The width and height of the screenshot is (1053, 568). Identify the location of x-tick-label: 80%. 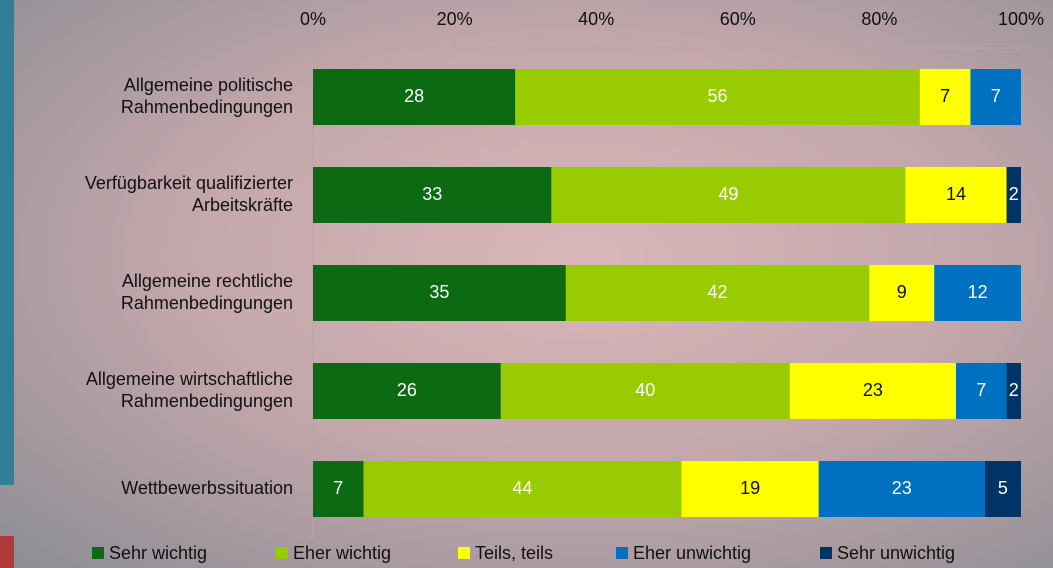
(879, 19).